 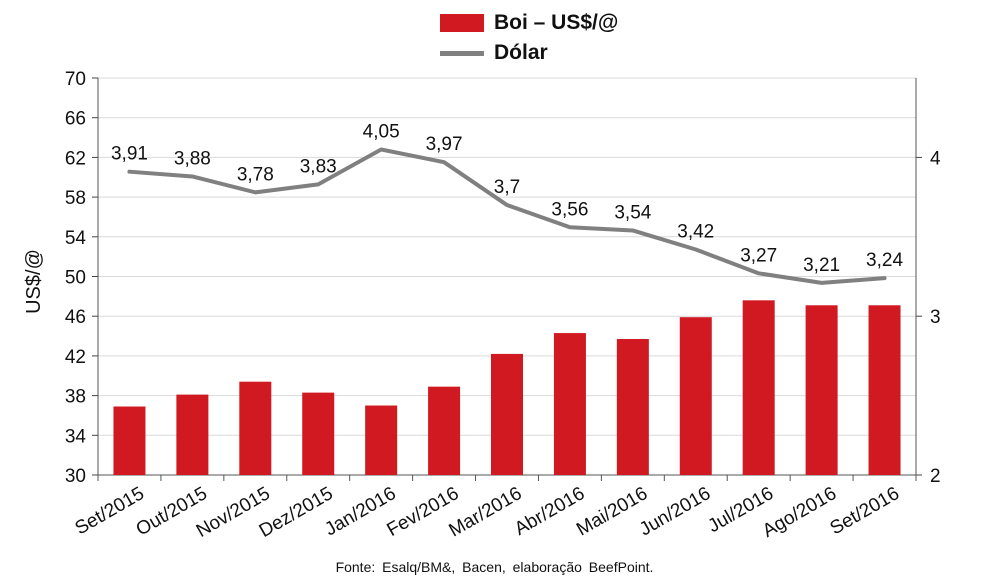 I want to click on y-tick-label: 50, so click(x=75, y=278).